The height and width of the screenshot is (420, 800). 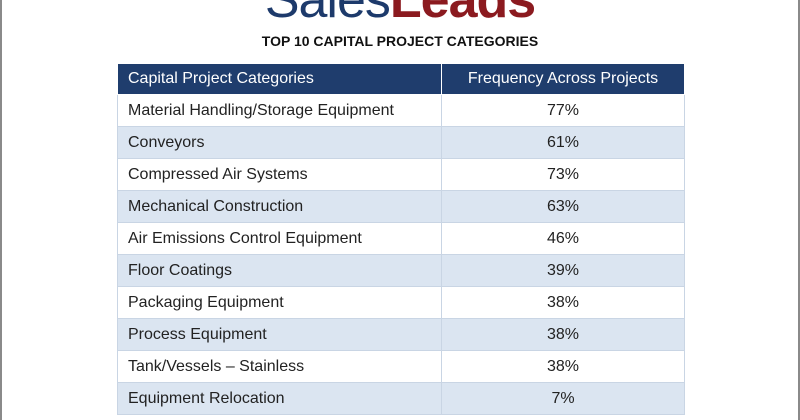 I want to click on frequency-cell: 39%, so click(x=563, y=270).